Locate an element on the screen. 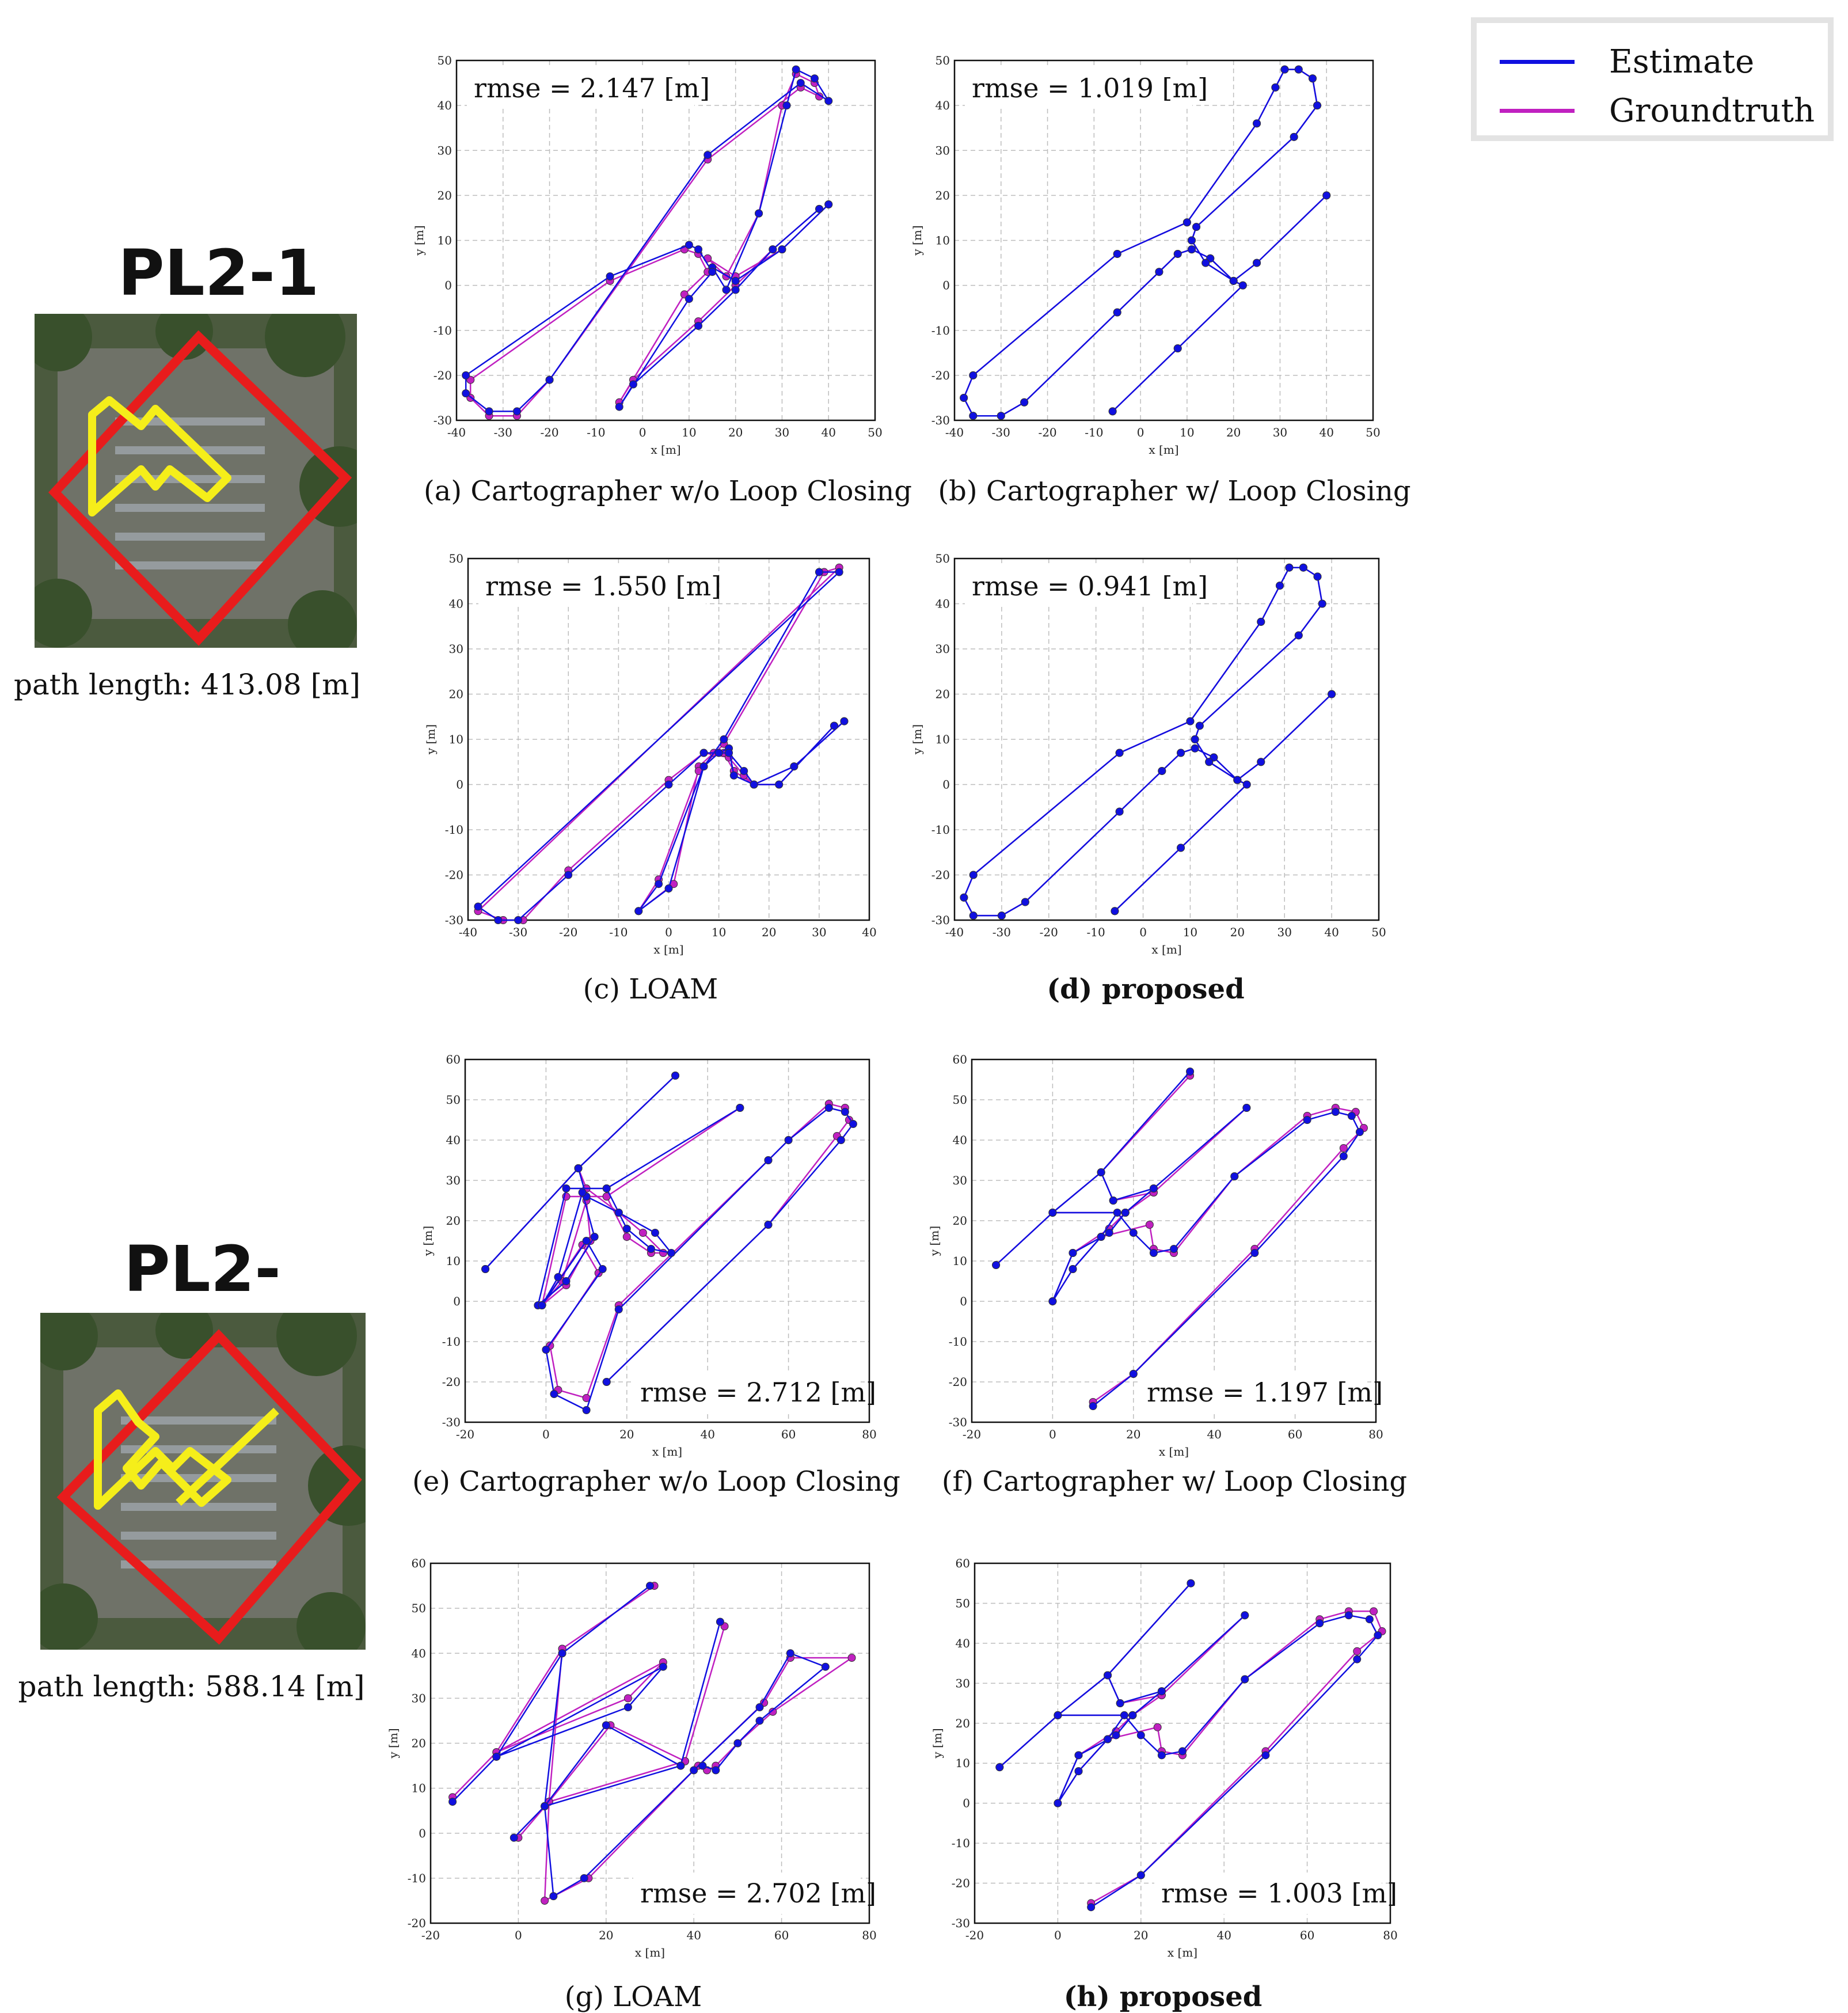 The width and height of the screenshot is (1848, 2013). chart-b-ylabel: y [m] is located at coordinates (917, 240).